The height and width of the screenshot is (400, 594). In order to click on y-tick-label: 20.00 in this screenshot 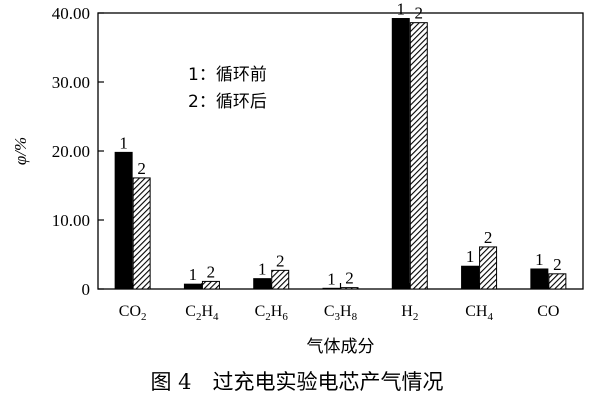, I will do `click(71, 151)`.